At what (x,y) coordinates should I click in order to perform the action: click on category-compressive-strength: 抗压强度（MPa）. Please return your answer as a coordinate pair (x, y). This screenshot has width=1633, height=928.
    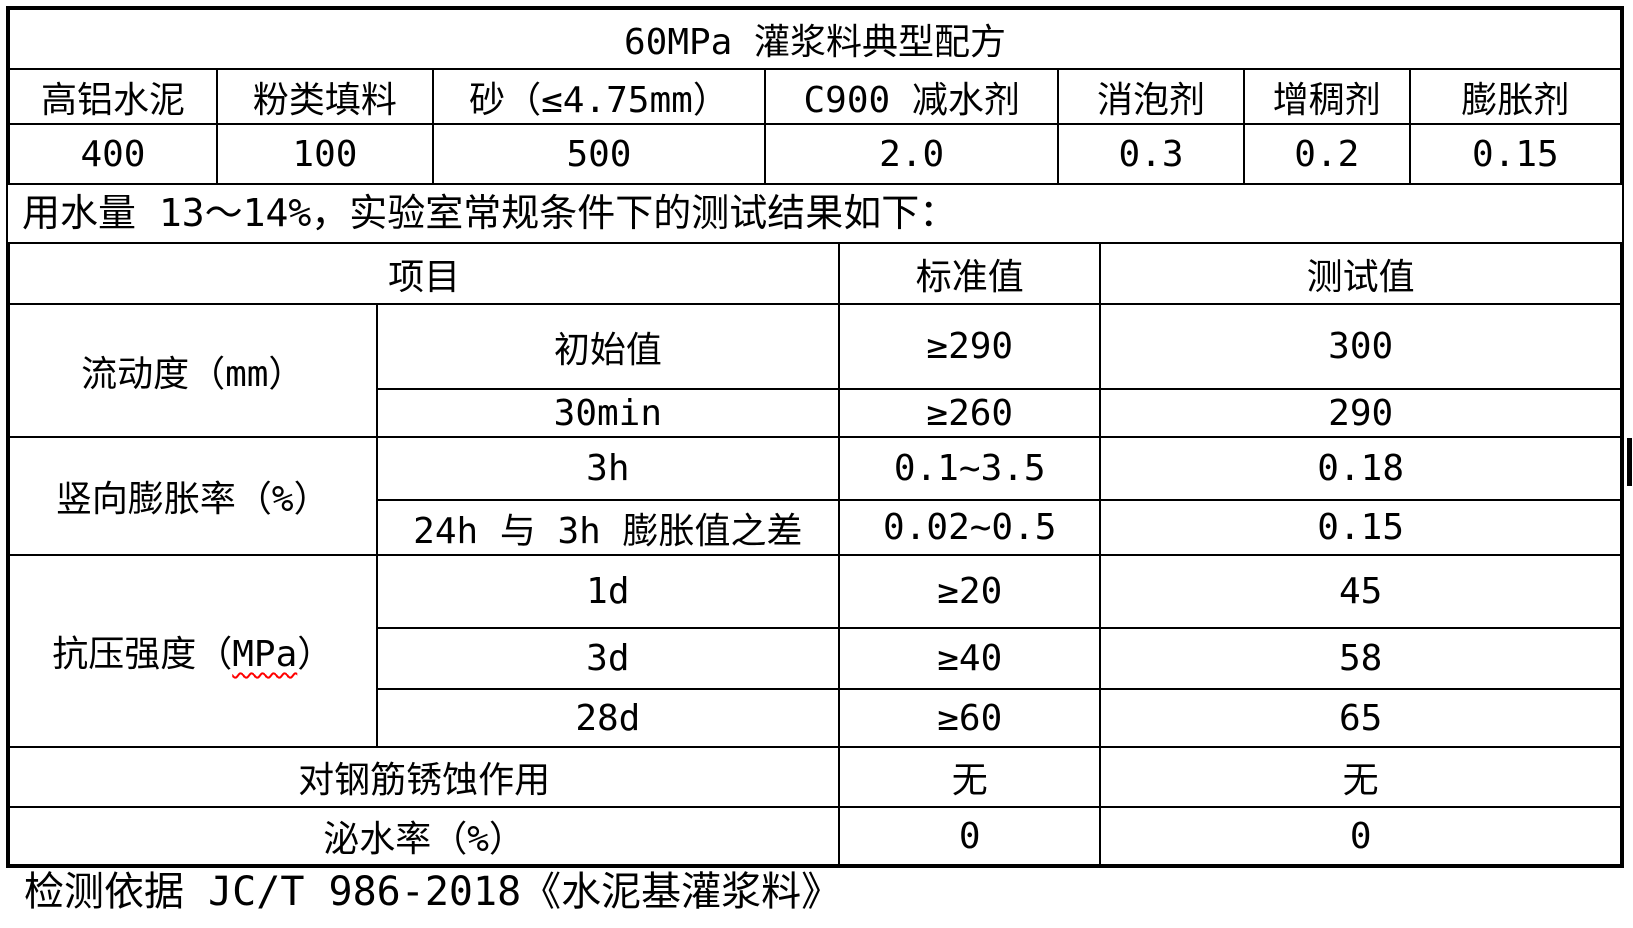
    Looking at the image, I should click on (193, 651).